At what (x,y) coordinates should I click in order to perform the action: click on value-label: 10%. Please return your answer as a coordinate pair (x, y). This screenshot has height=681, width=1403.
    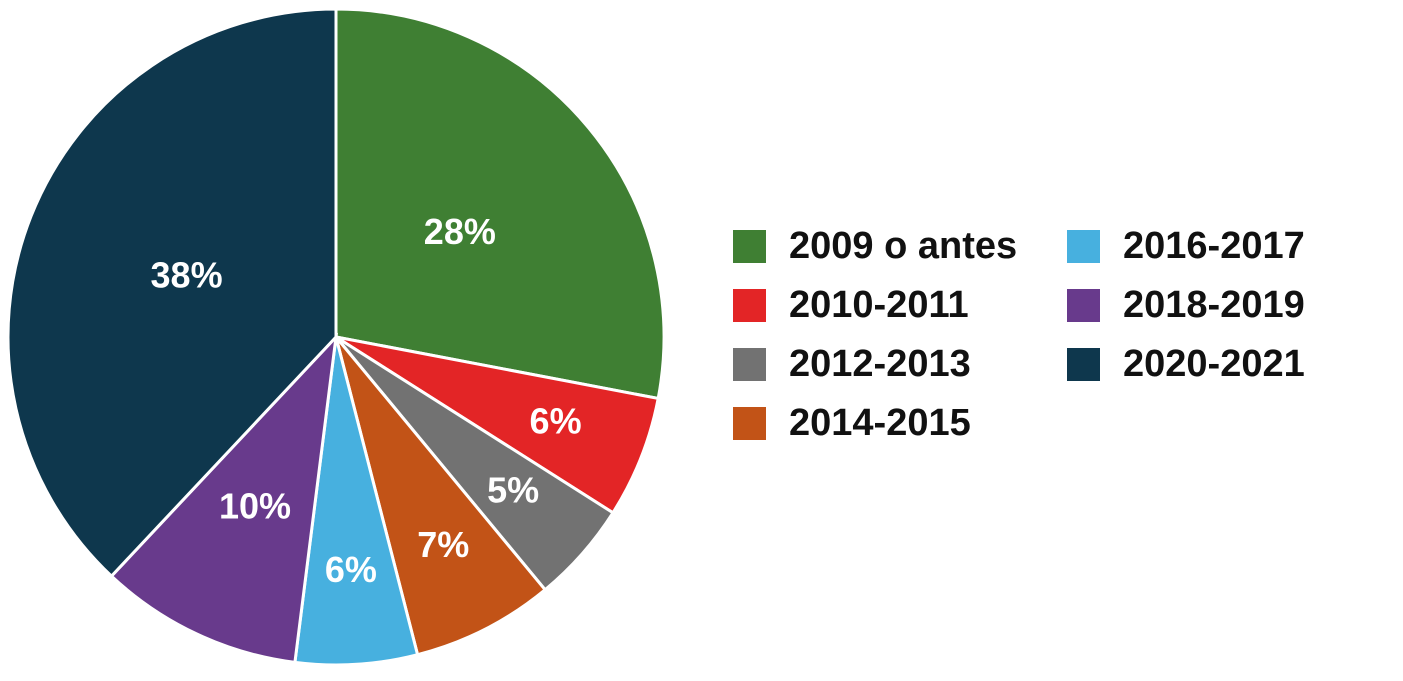
    Looking at the image, I should click on (255, 506).